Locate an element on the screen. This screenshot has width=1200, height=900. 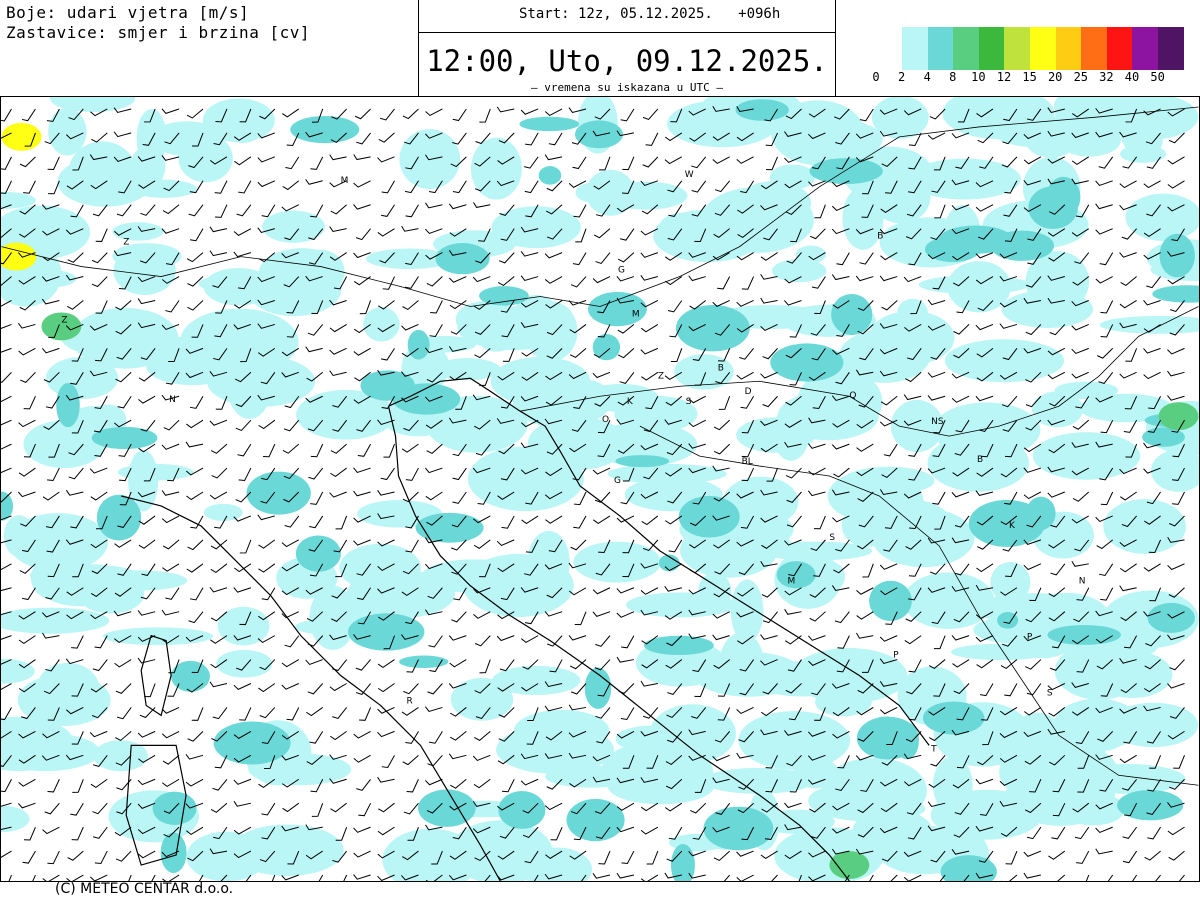
city-label: R is located at coordinates (409, 701).